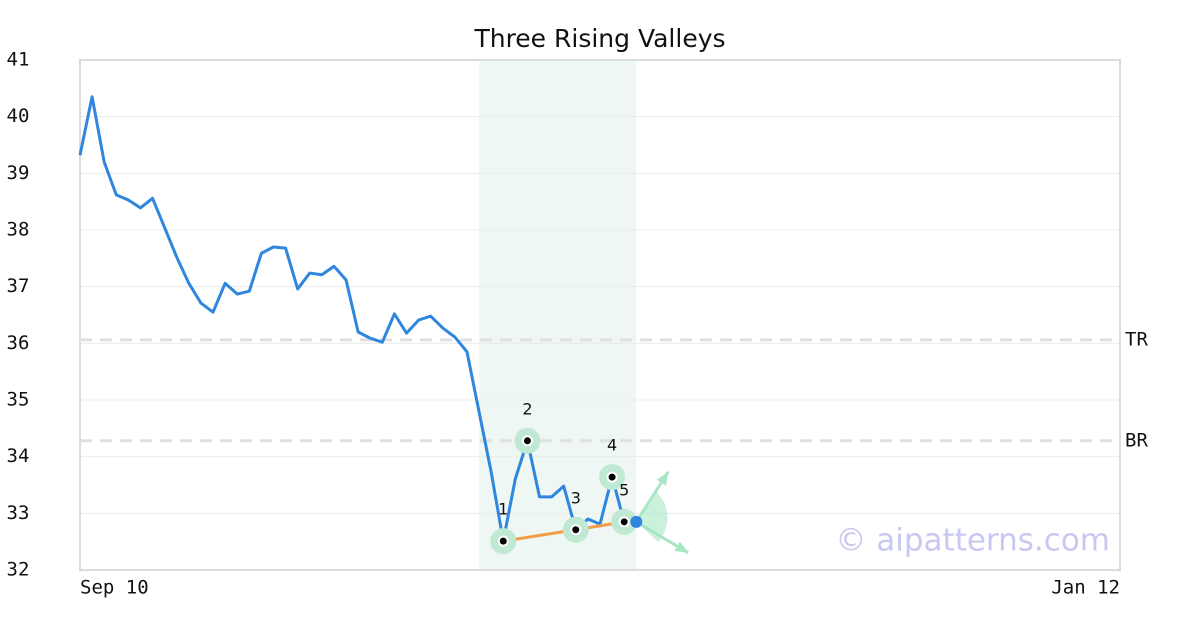  Describe the element at coordinates (652, 516) in the screenshot. I see `projection-wedge` at that location.